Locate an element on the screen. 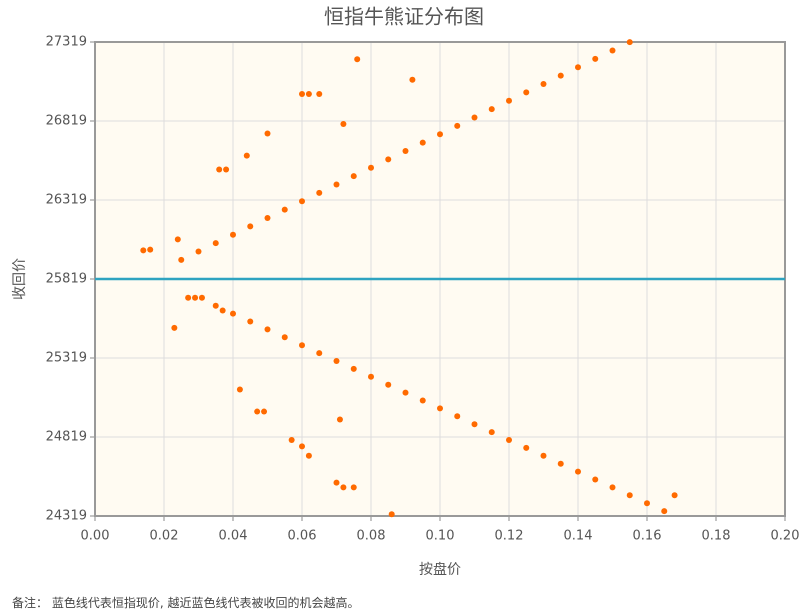 The height and width of the screenshot is (614, 809). y-tick-label: 24319 is located at coordinates (66, 516).